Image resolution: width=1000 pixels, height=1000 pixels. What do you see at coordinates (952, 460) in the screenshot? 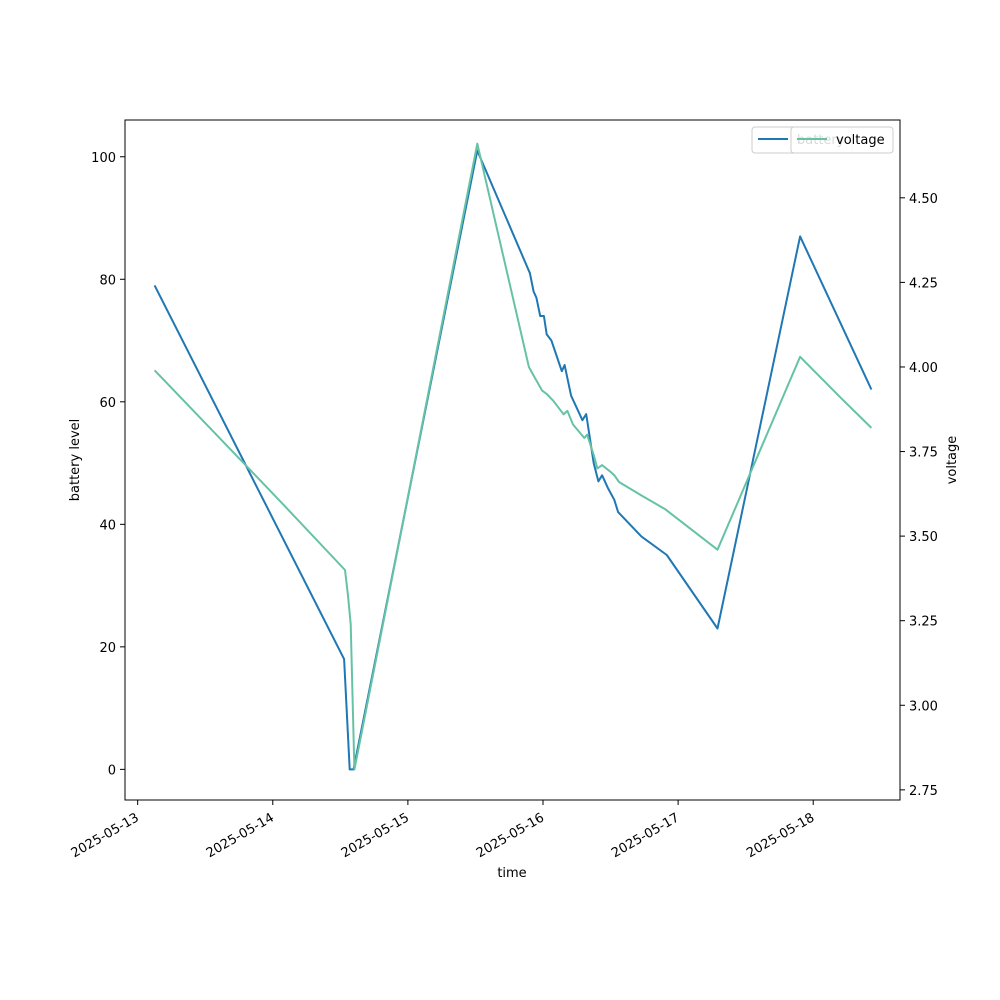
I see `y2-axis-label: voltage` at bounding box center [952, 460].